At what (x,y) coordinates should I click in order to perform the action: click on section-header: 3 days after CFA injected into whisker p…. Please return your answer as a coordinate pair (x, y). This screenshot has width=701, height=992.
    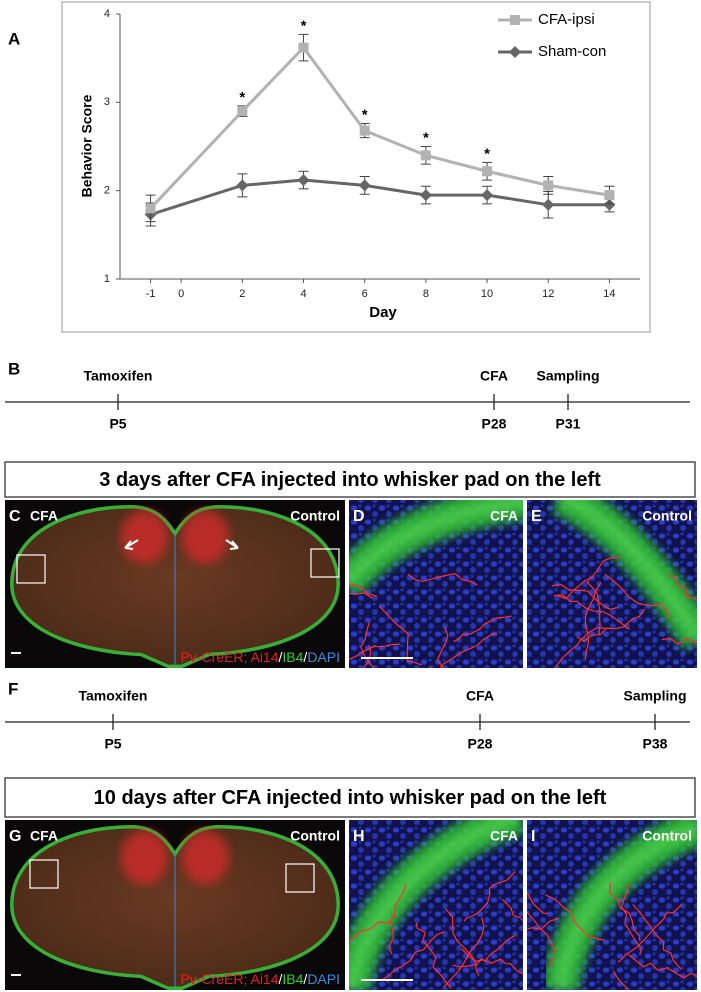
    Looking at the image, I should click on (350, 480).